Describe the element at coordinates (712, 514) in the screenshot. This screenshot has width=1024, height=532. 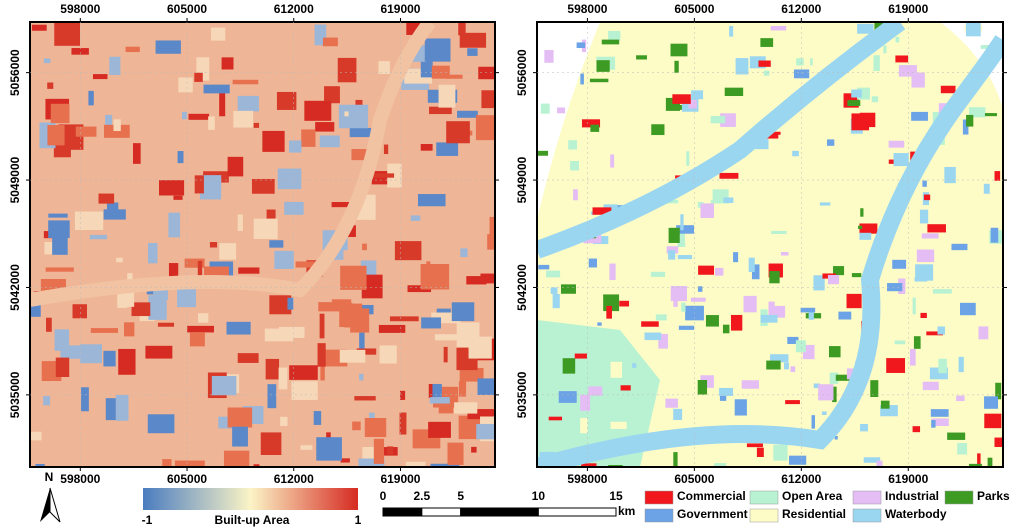
I see `legend-label: Government` at that location.